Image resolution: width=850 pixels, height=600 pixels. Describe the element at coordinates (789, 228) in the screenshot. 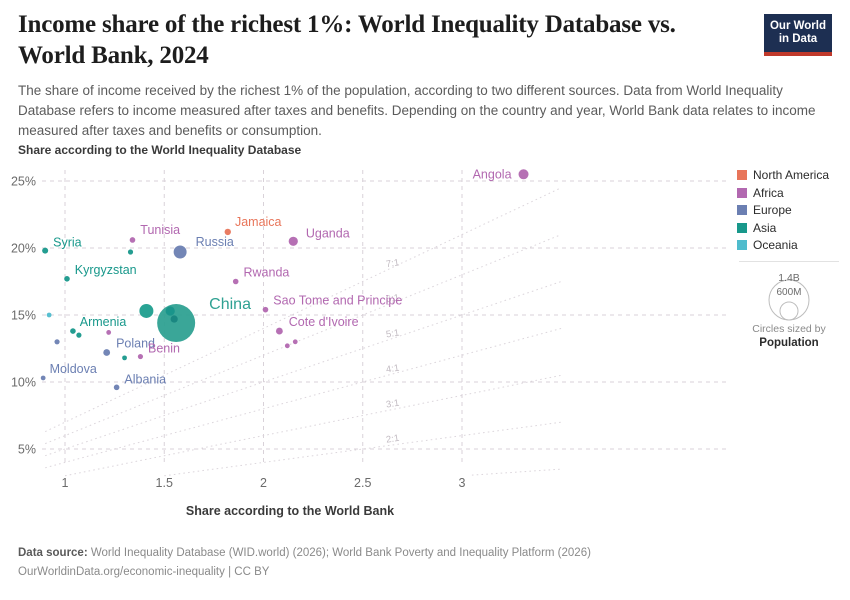

I see `legend-item-asia: Asia` at that location.